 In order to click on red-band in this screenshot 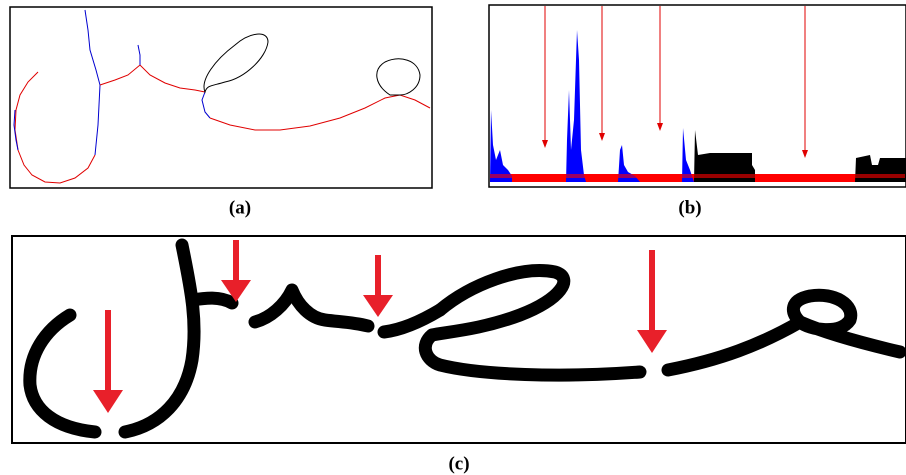, I will do `click(697, 176)`.